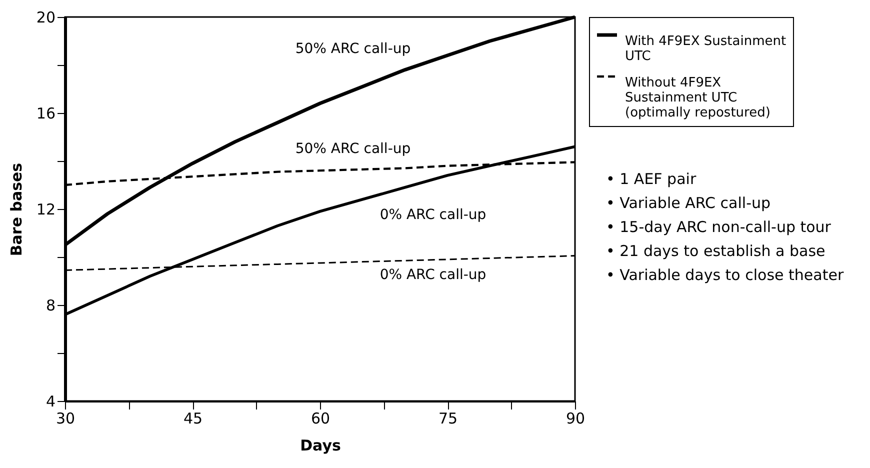 The width and height of the screenshot is (870, 468). What do you see at coordinates (46, 113) in the screenshot?
I see `y-tick-label: 16` at bounding box center [46, 113].